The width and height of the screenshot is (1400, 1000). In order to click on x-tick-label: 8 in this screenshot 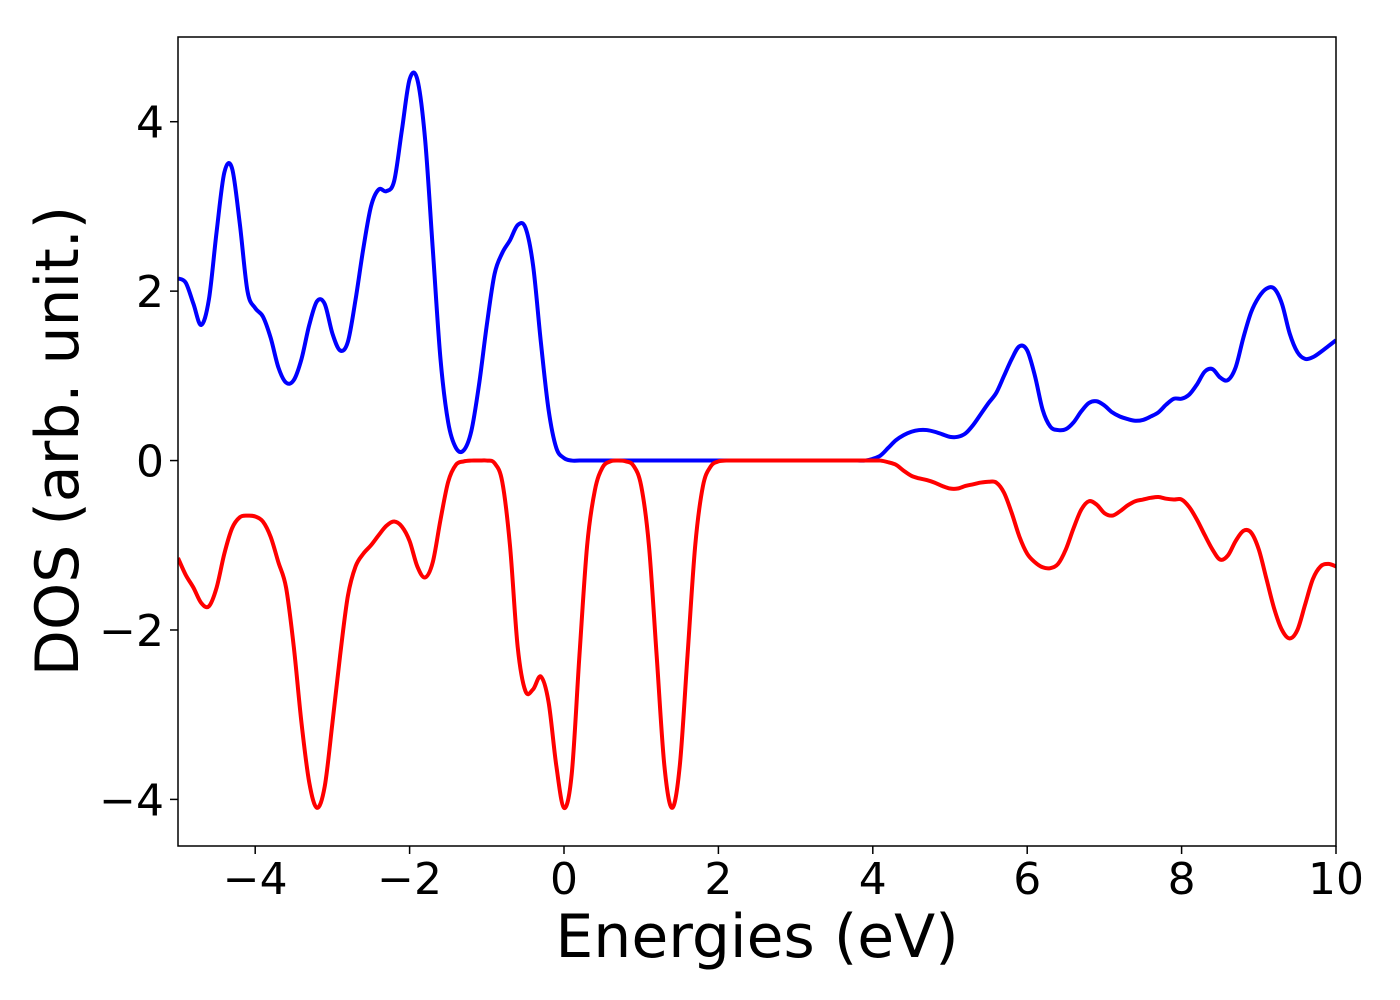, I will do `click(1182, 879)`.